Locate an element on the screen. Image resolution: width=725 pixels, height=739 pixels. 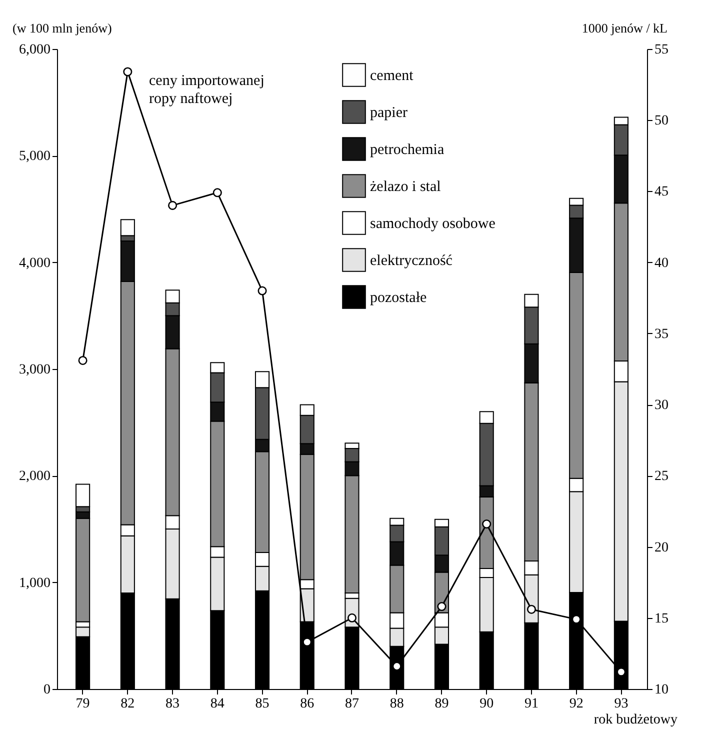
y-tick-label: 5,000 is located at coordinates (34, 156).